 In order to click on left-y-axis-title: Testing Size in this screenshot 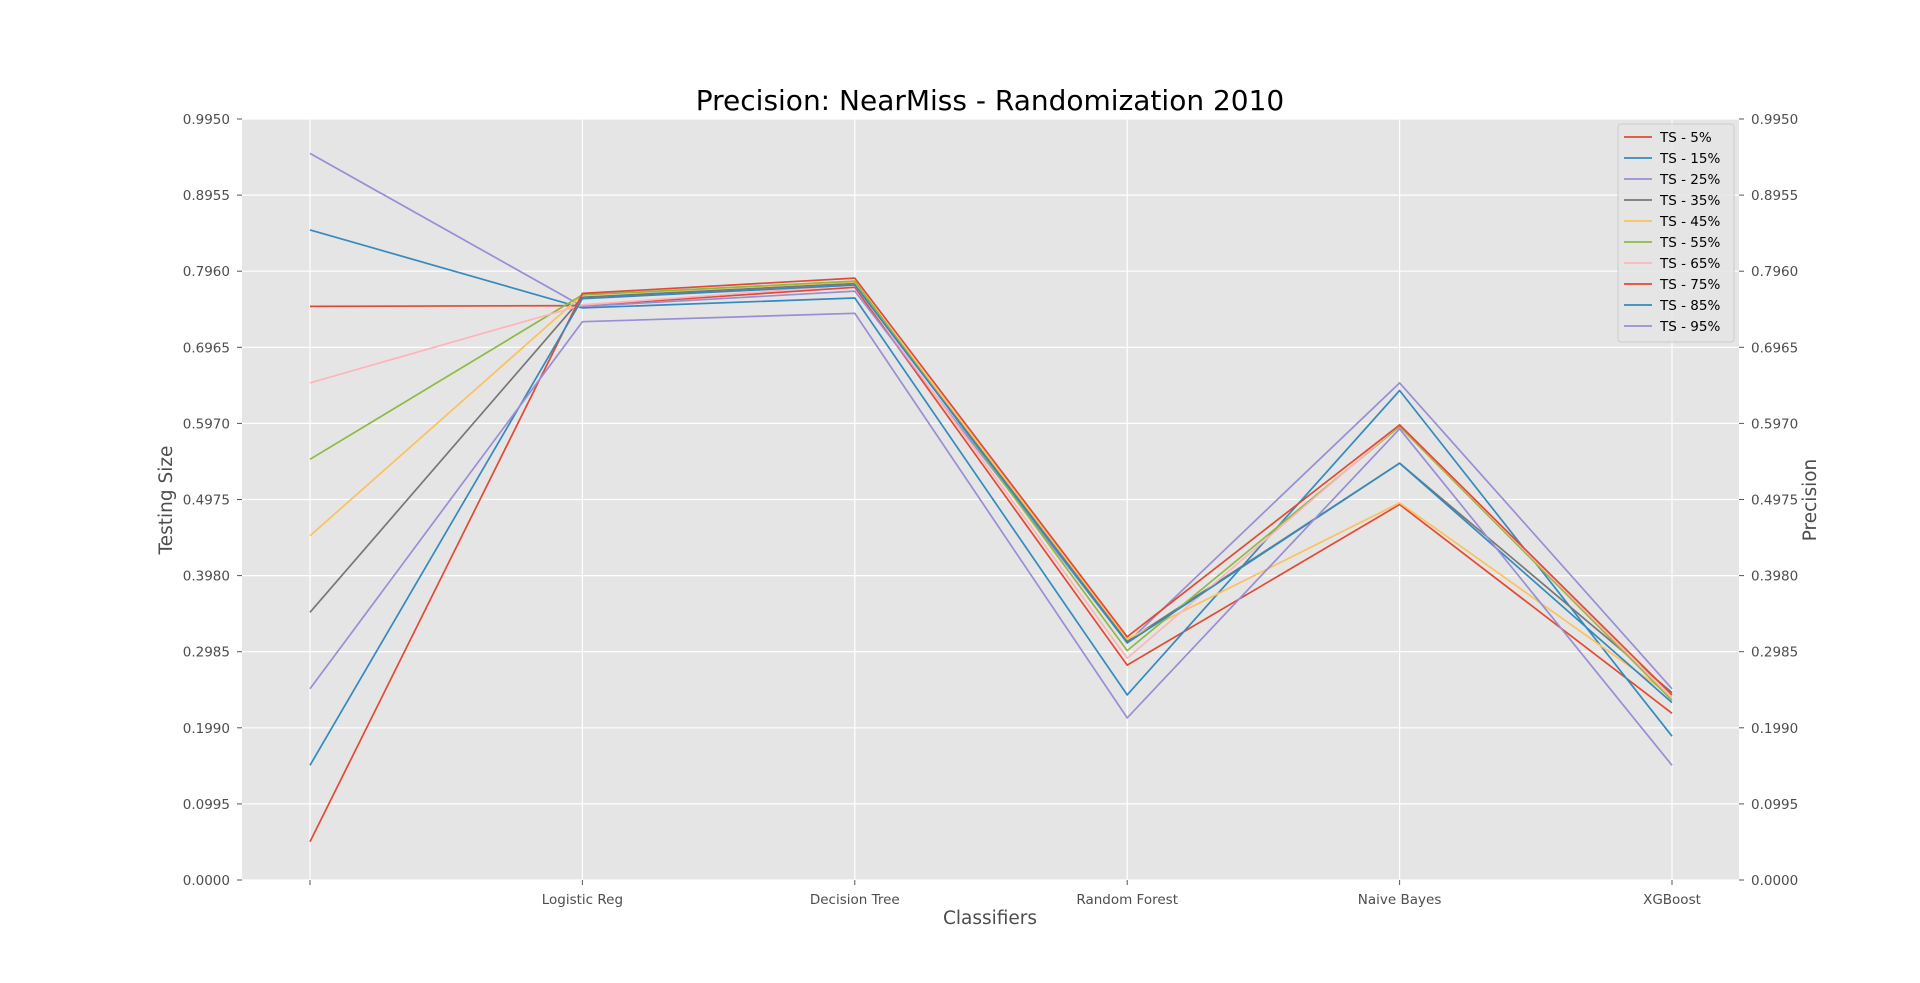, I will do `click(166, 501)`.